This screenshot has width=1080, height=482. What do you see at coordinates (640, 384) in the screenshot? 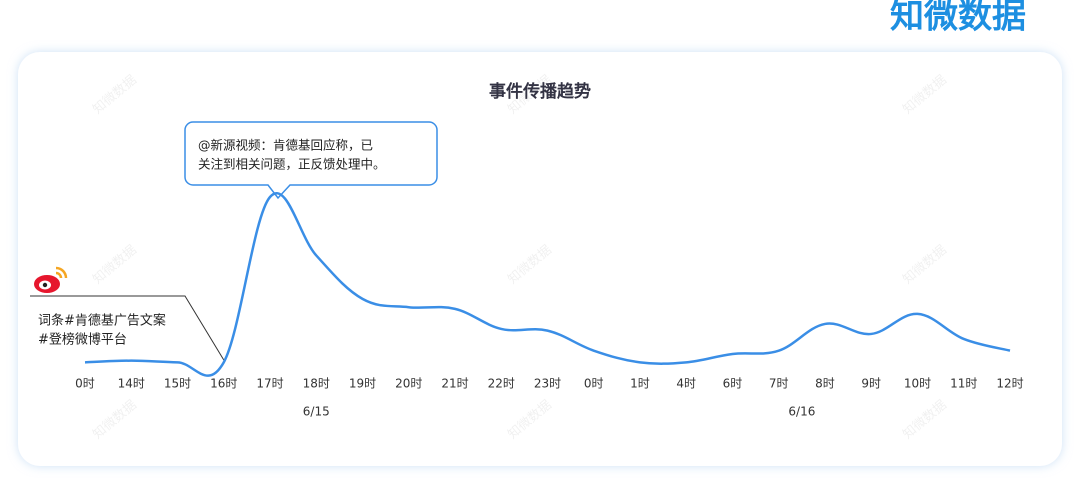
I see `x-tick-label: 1时` at bounding box center [640, 384].